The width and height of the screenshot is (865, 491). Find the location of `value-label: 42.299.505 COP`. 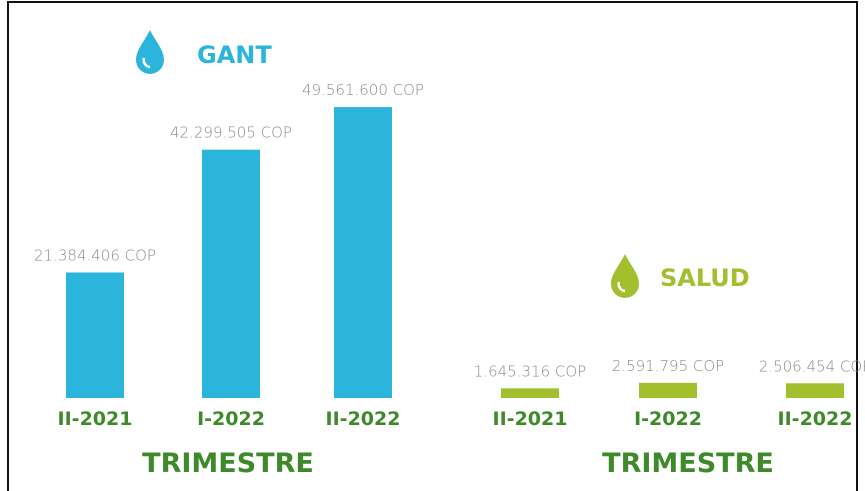

value-label: 42.299.505 COP is located at coordinates (231, 133).